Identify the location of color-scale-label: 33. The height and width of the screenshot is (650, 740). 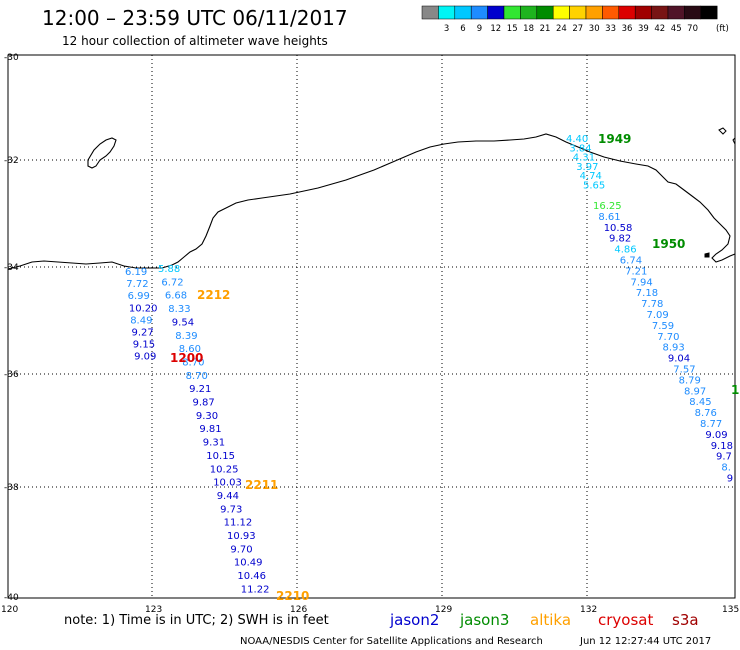
(610, 29).